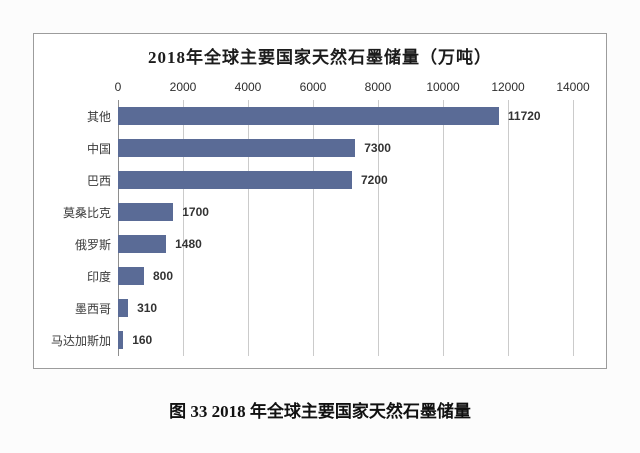 Image resolution: width=640 pixels, height=453 pixels. What do you see at coordinates (324, 308) in the screenshot?
I see `bar-row: 墨西哥 310` at bounding box center [324, 308].